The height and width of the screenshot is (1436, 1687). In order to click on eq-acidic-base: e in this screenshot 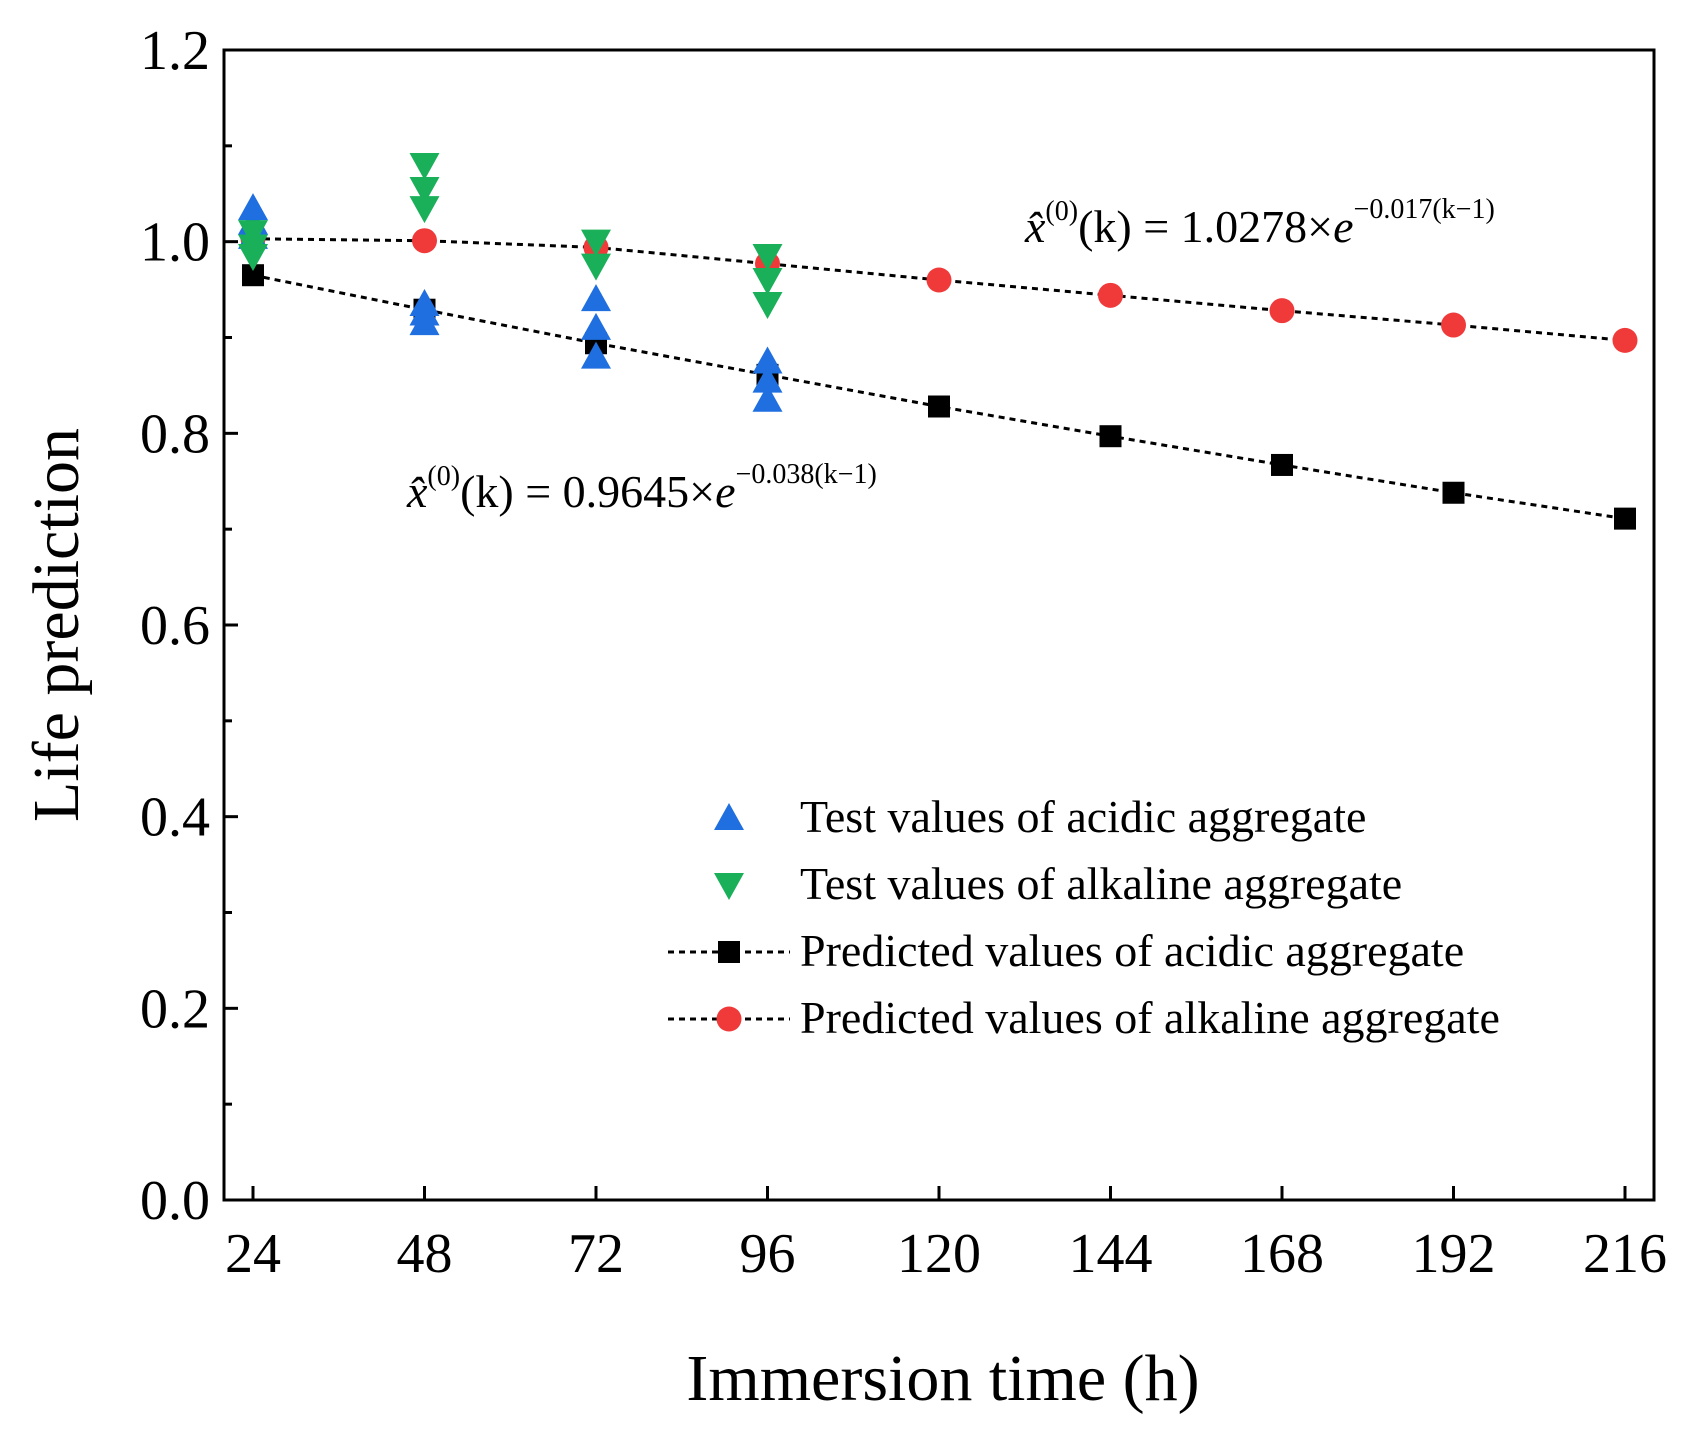, I will do `click(725, 491)`.